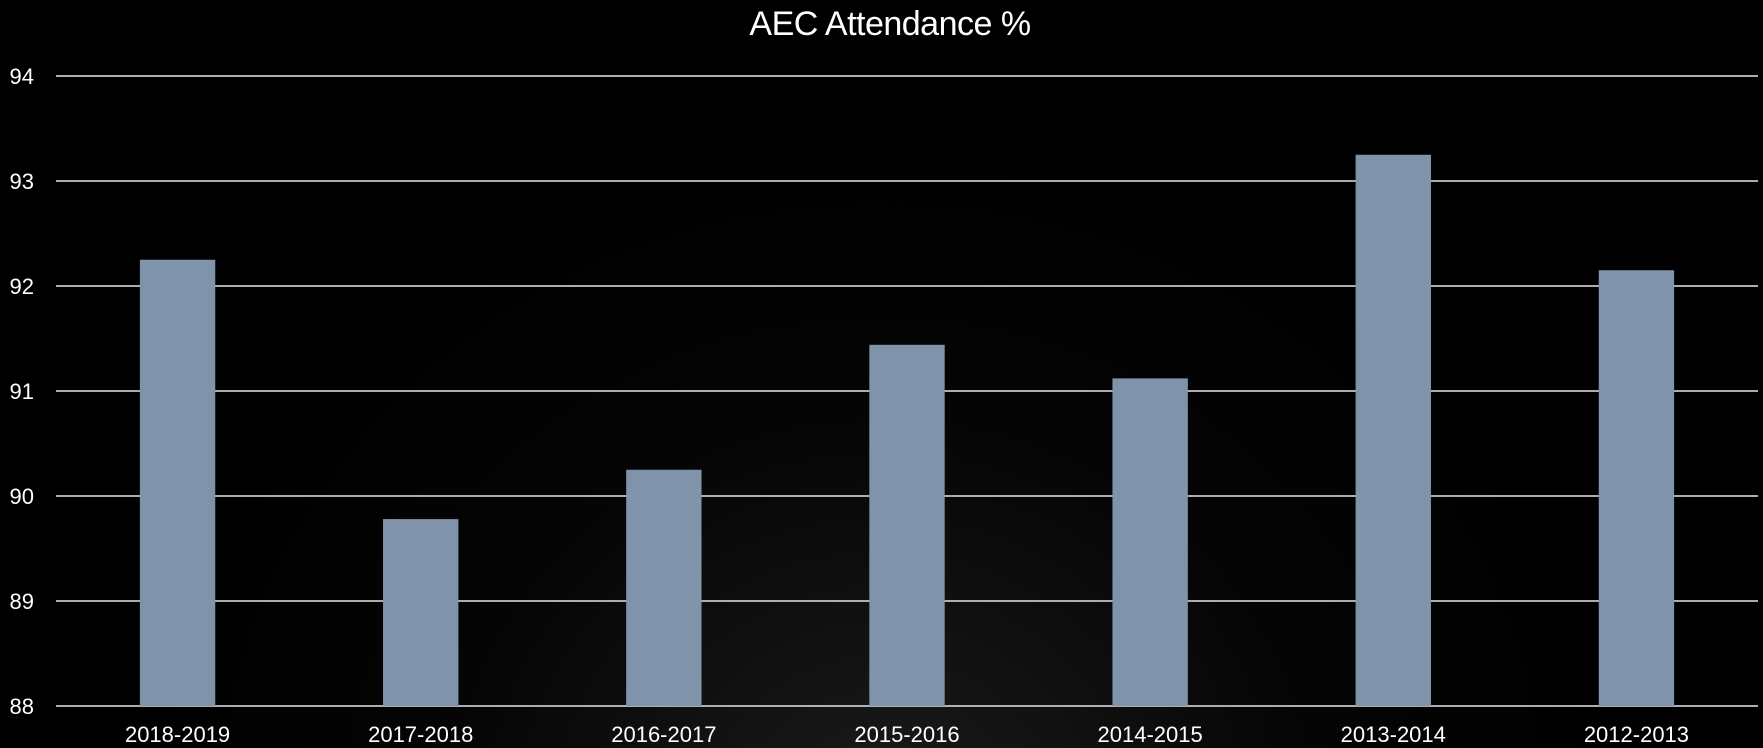 The width and height of the screenshot is (1763, 748). Describe the element at coordinates (1636, 734) in the screenshot. I see `x-tick-label: 2012-2013` at that location.